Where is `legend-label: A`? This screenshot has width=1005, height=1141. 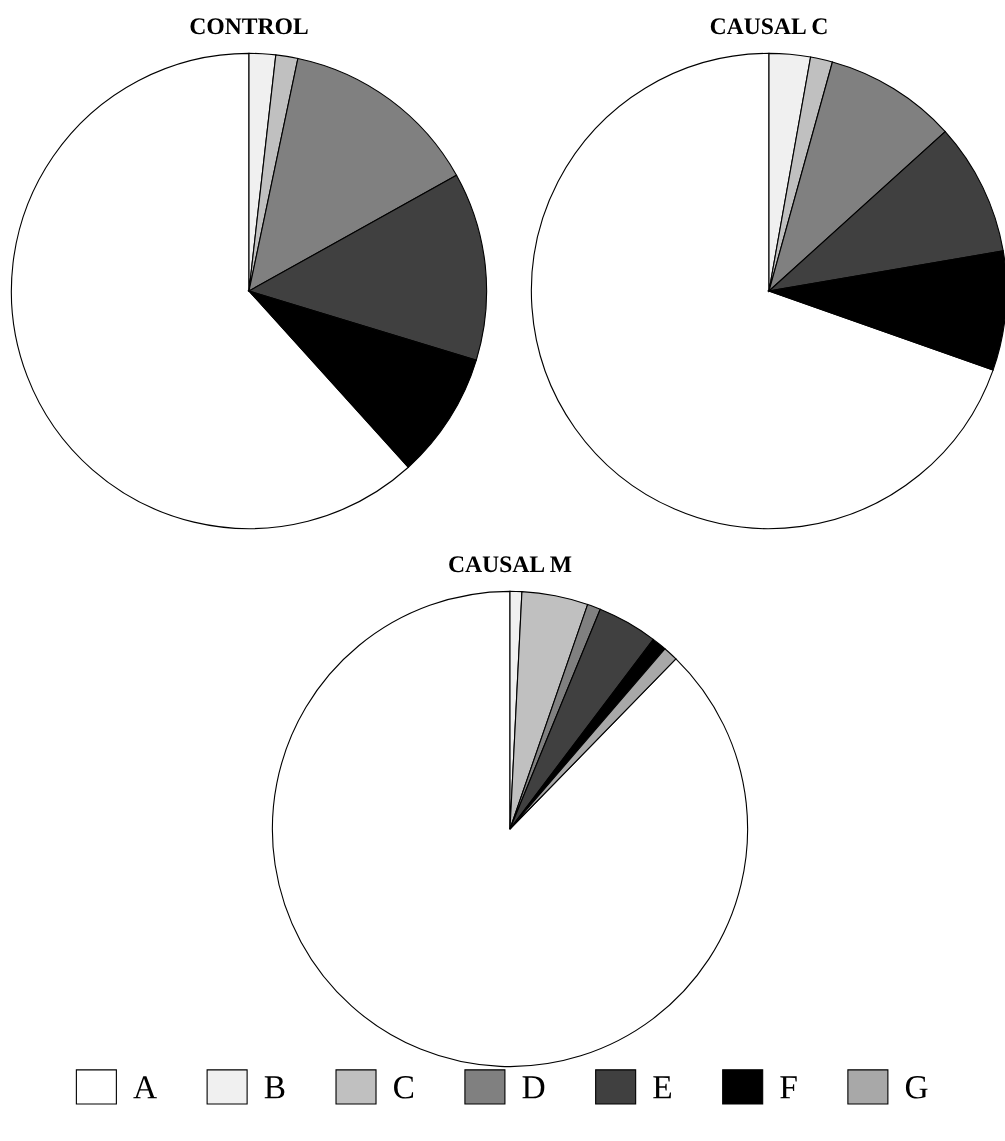
legend-label: A is located at coordinates (145, 1087).